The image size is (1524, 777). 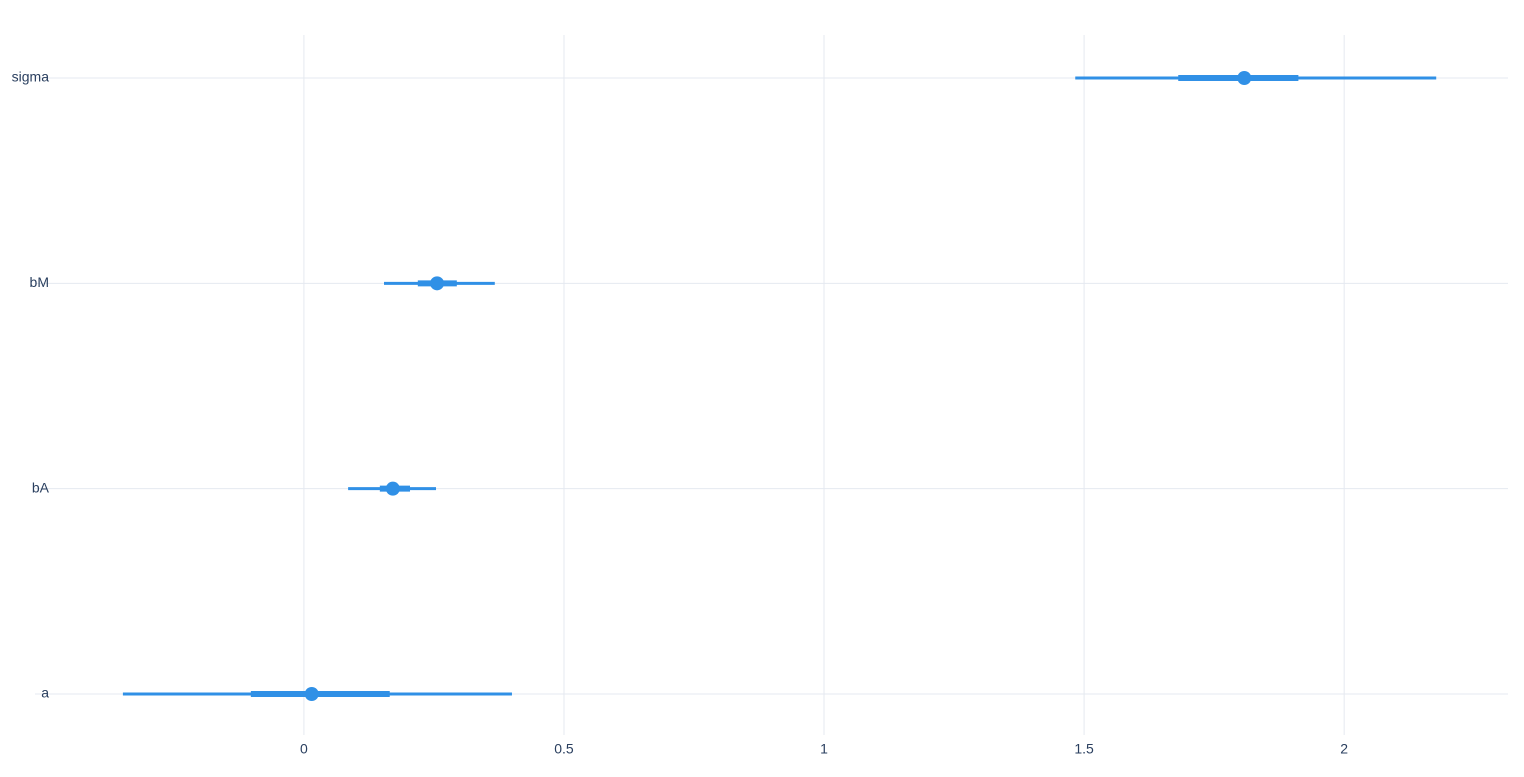 I want to click on y-tick-label: sigma, so click(x=31, y=77).